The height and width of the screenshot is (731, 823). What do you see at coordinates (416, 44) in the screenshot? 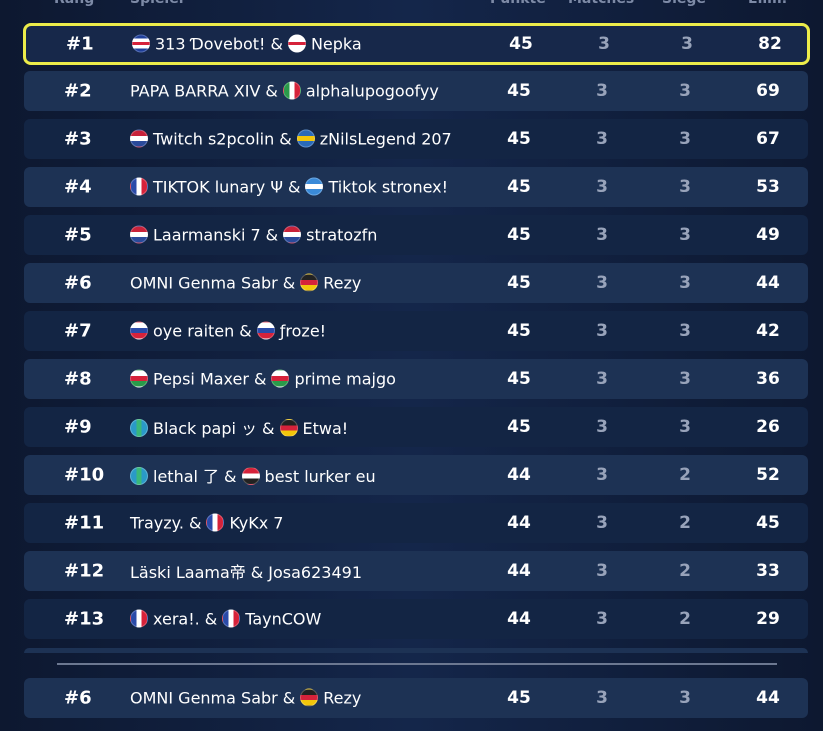
I see `table-row: #1 313 Ɗovebot! & Nepka 45 3 3 82` at bounding box center [416, 44].